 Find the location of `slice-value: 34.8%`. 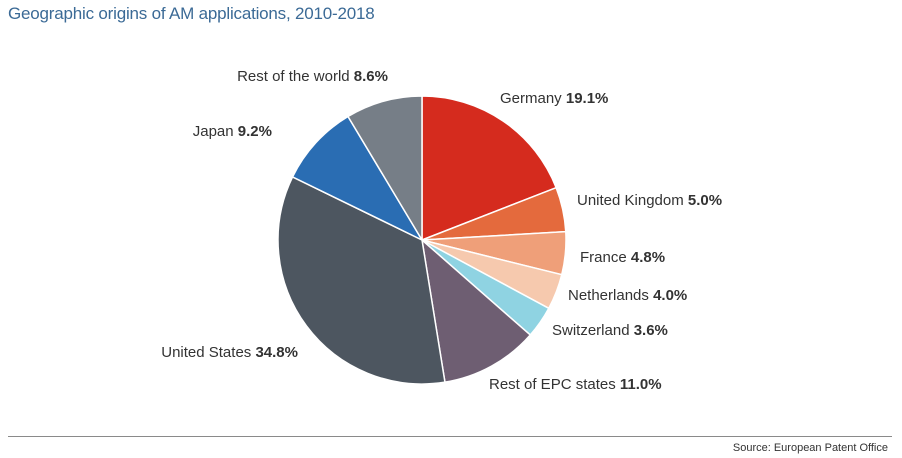

slice-value: 34.8% is located at coordinates (276, 352).